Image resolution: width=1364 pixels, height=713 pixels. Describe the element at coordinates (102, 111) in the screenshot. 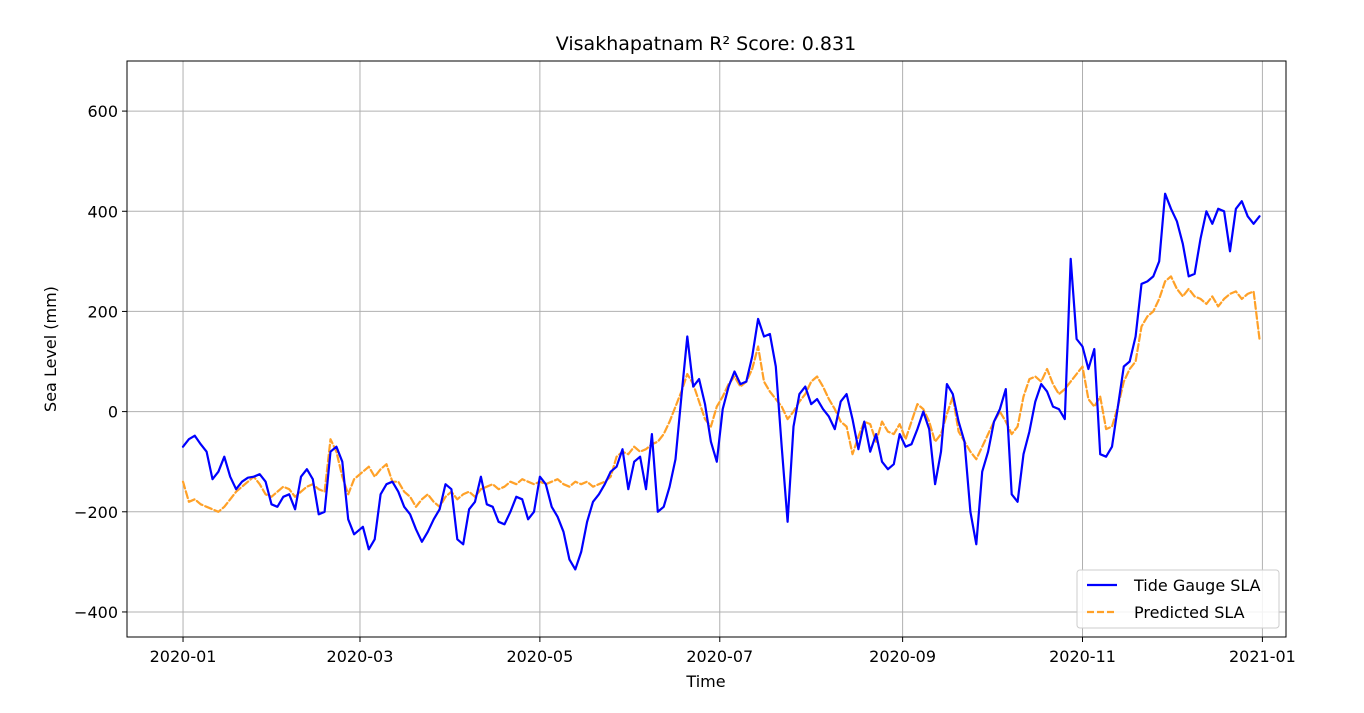

I see `y-tick-label: 600` at that location.